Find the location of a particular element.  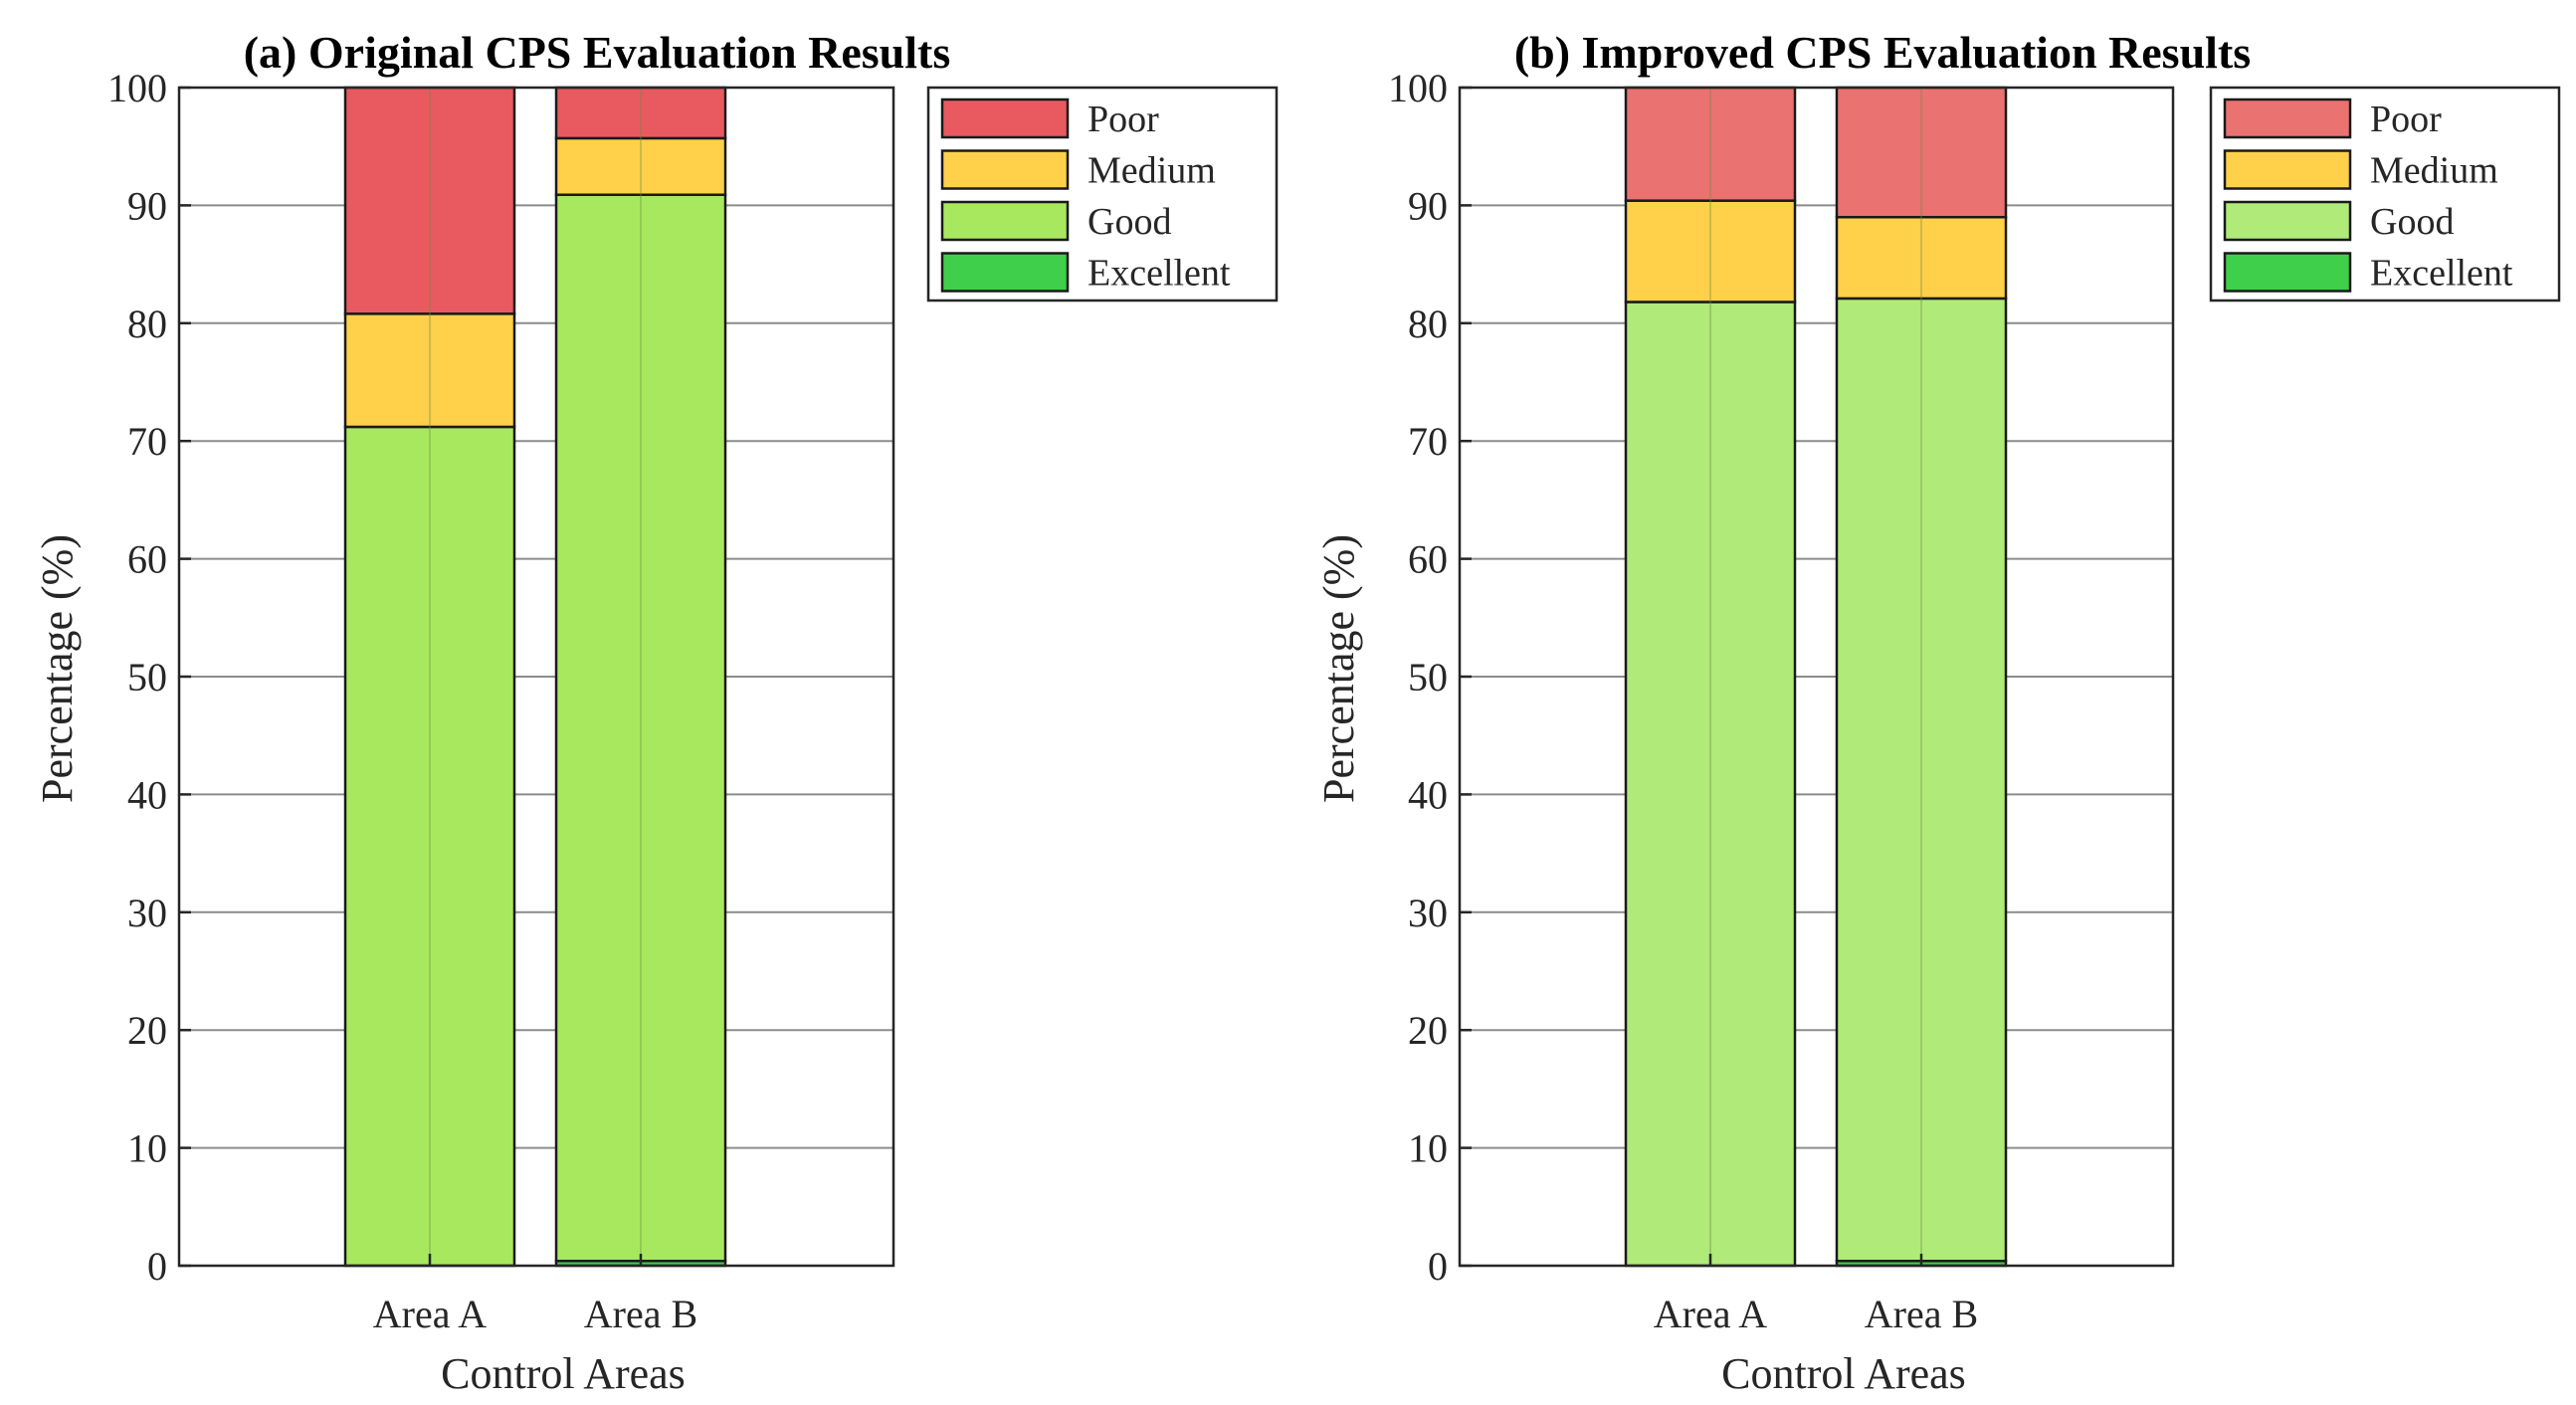

bar-medium-area-b is located at coordinates (1921, 258).